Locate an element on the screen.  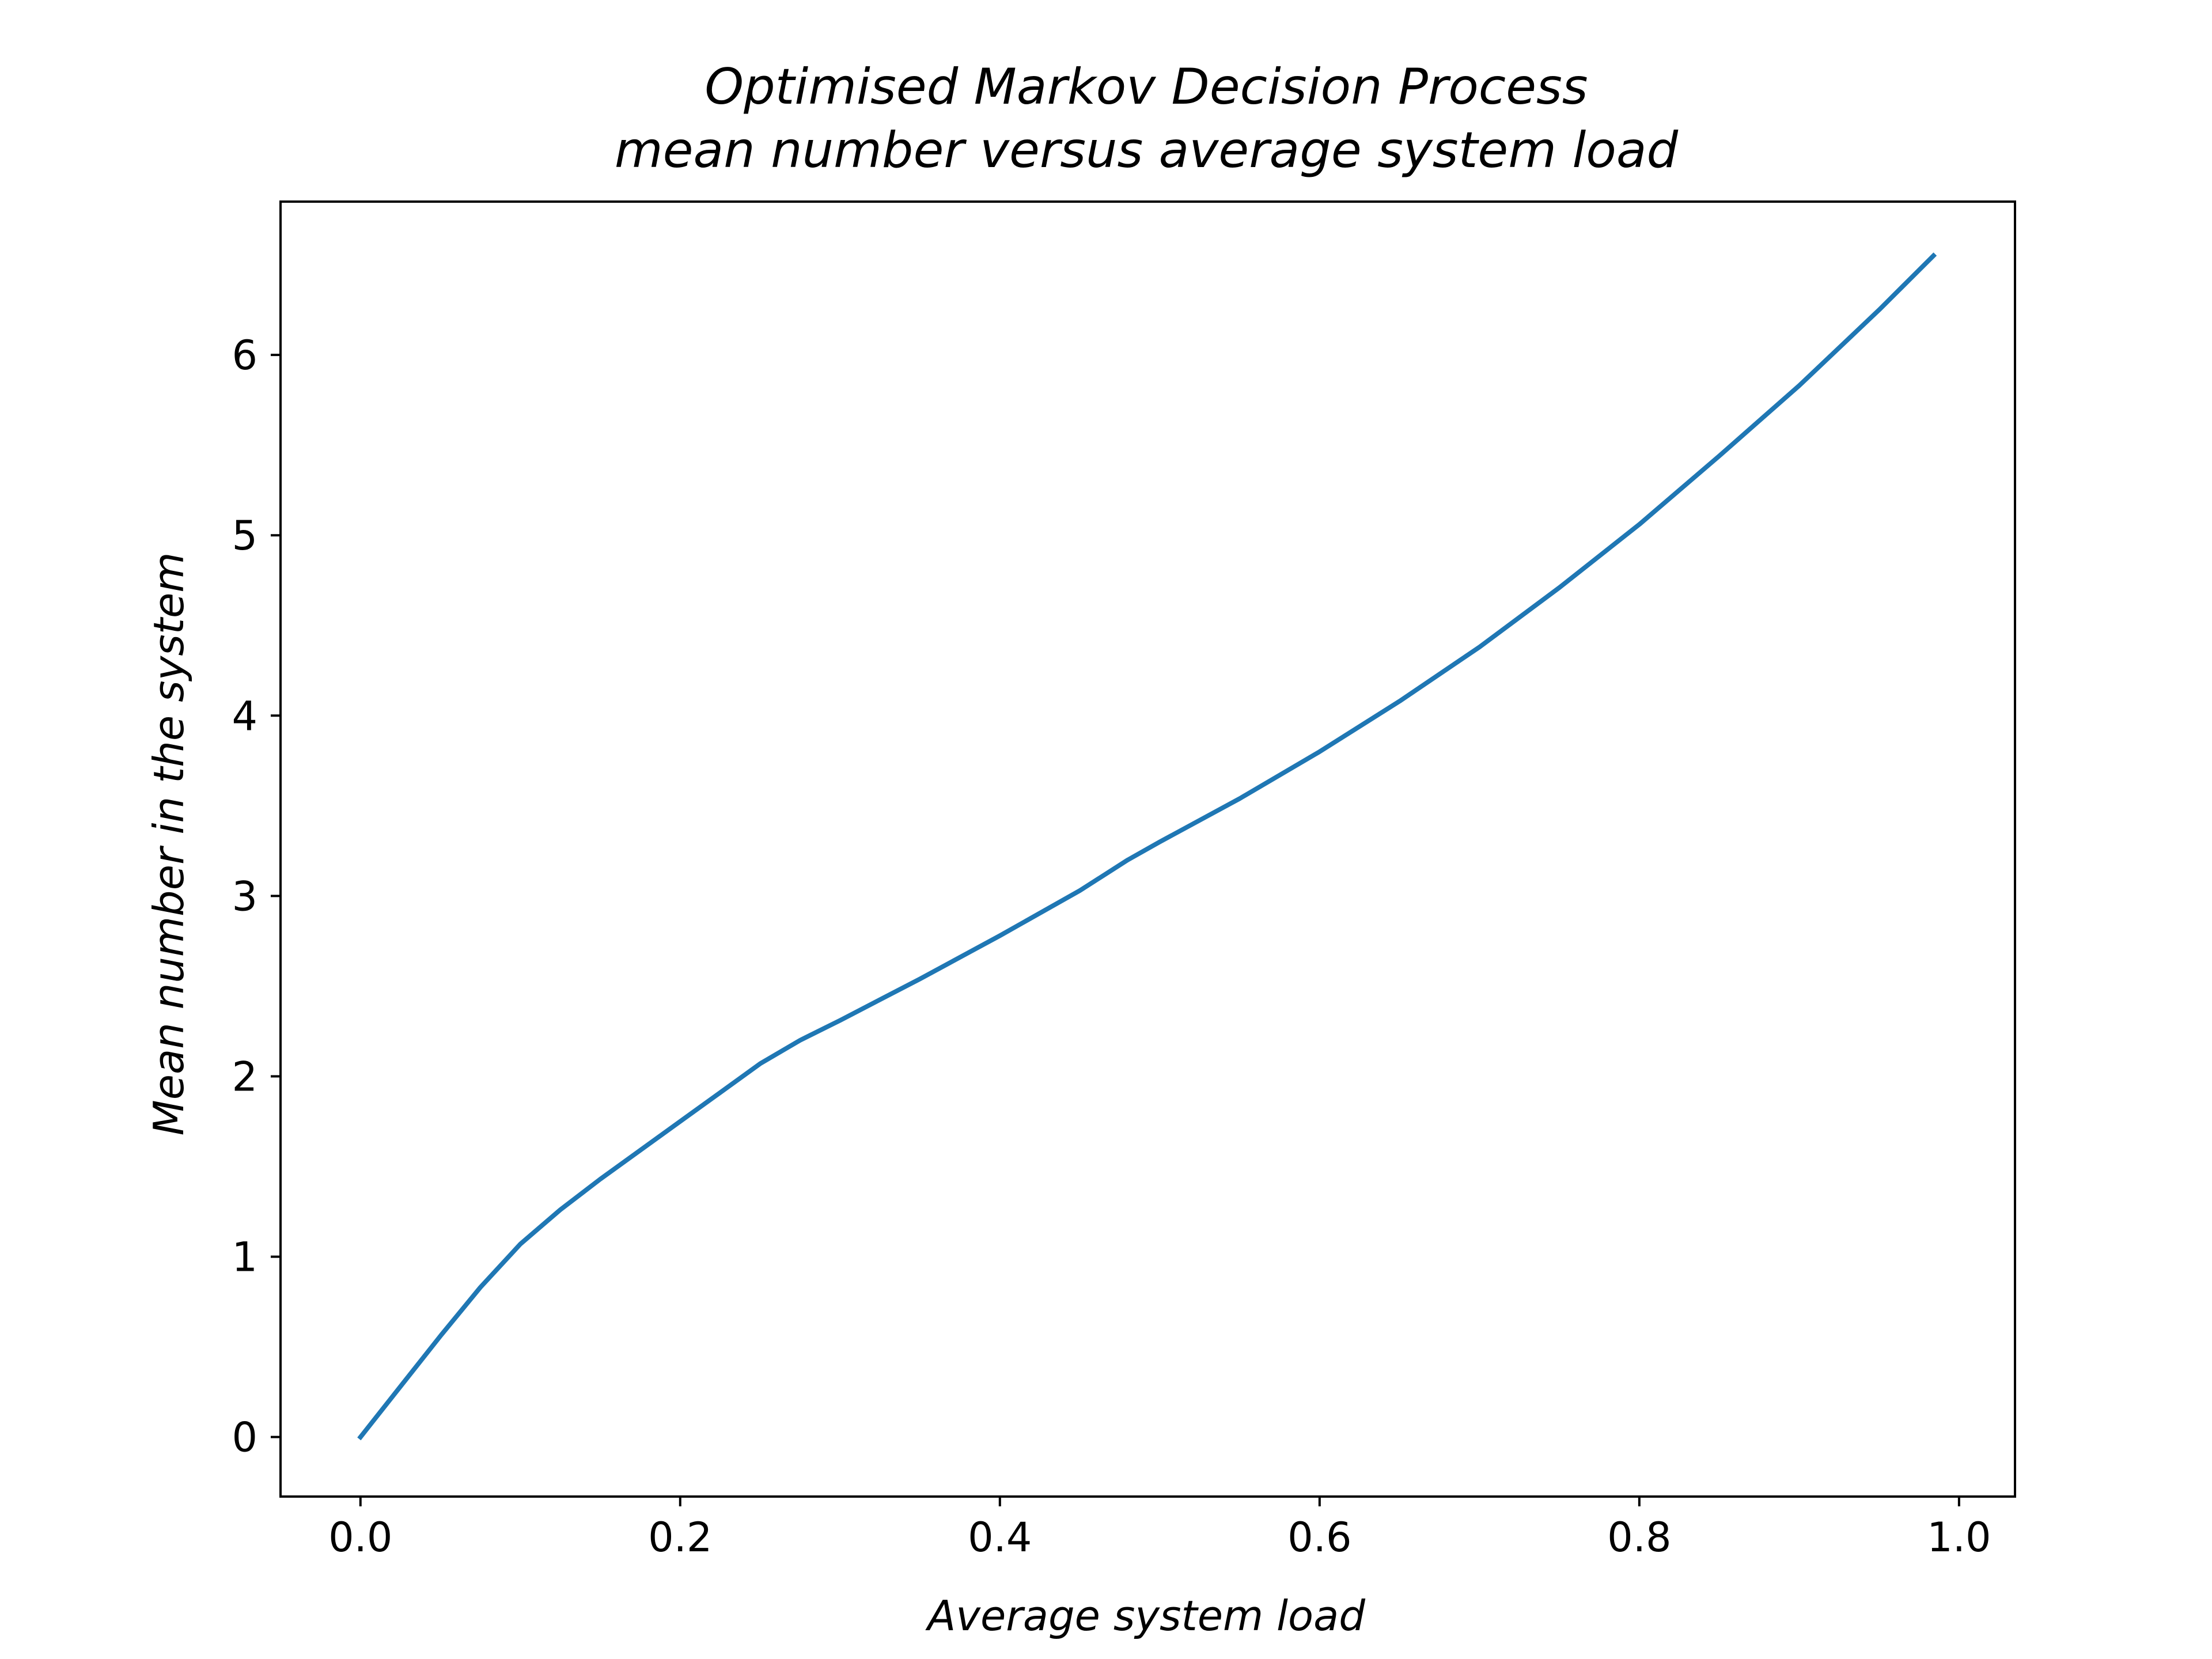
x-tick-label: 0.8 is located at coordinates (1639, 1537).